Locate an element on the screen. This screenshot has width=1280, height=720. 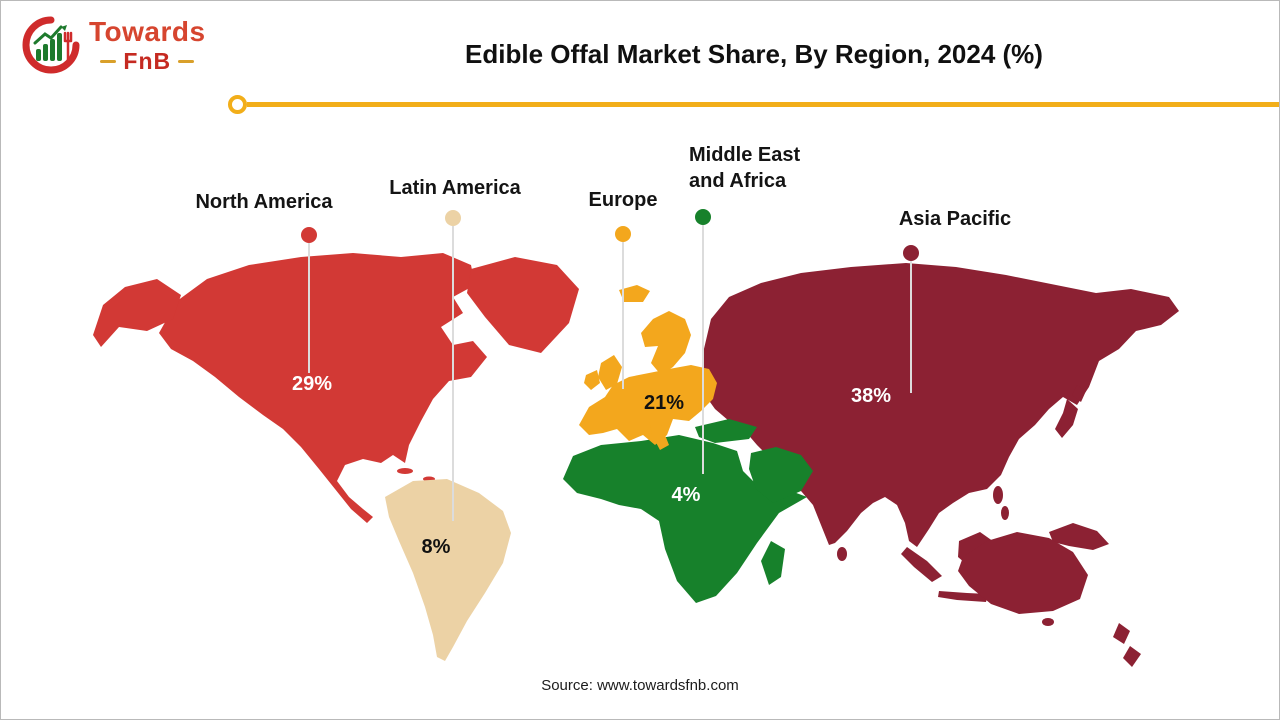
region-label-europe: Europe is located at coordinates (623, 200).